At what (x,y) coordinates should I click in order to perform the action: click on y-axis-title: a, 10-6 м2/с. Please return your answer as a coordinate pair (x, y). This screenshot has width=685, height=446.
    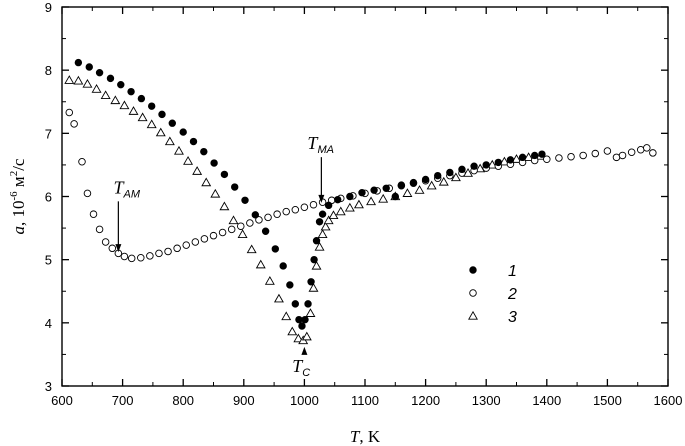
    Looking at the image, I should click on (18, 196).